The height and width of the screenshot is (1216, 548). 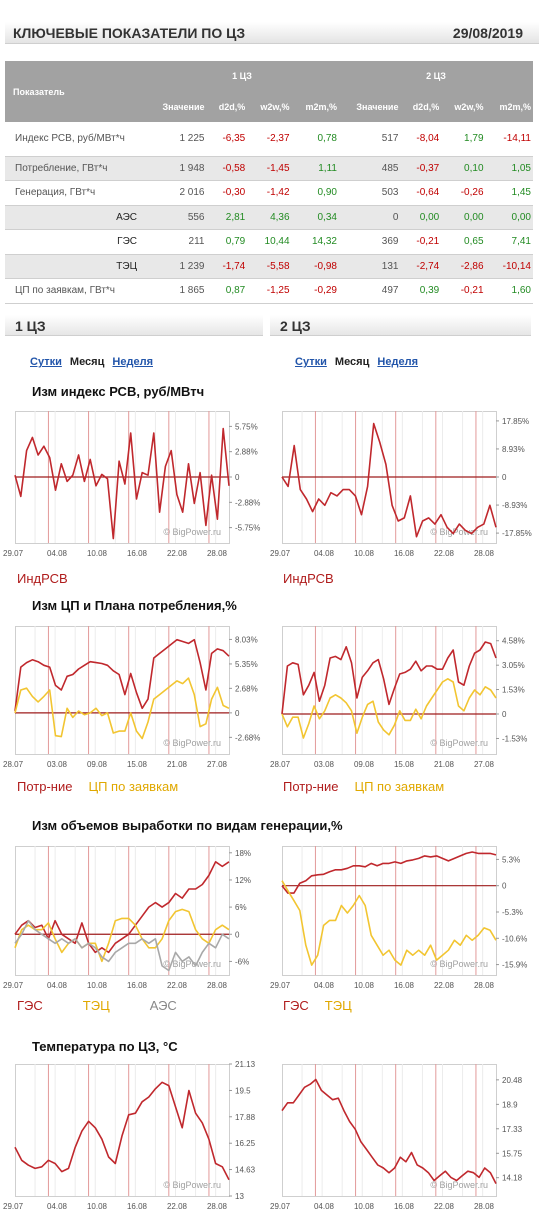 I want to click on table-cell: -14,11, so click(x=509, y=139).